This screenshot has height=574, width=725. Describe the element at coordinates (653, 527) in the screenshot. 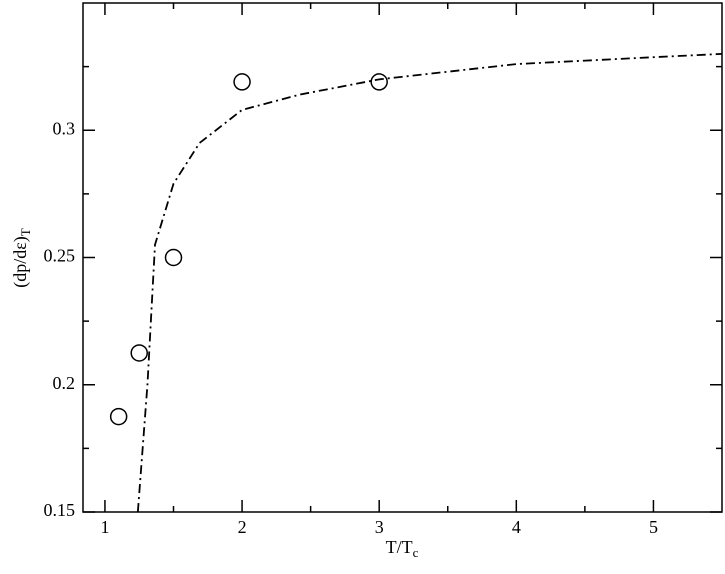

I see `x-tick-label: 5` at that location.